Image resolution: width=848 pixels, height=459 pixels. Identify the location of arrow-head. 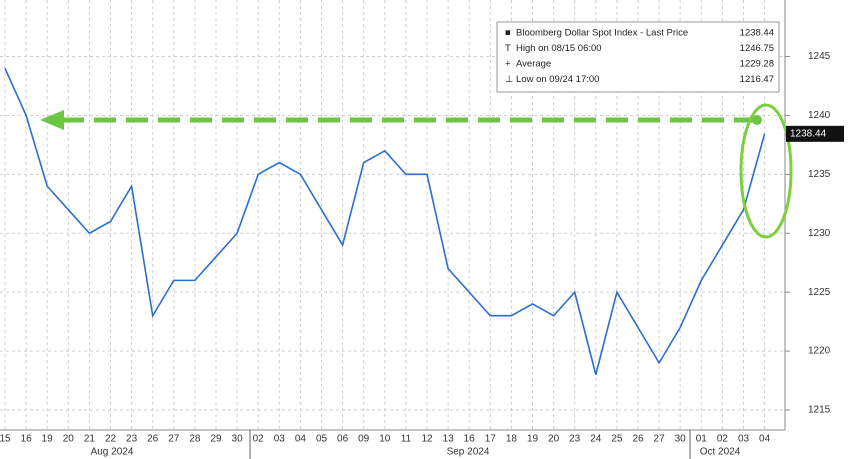
(52, 120).